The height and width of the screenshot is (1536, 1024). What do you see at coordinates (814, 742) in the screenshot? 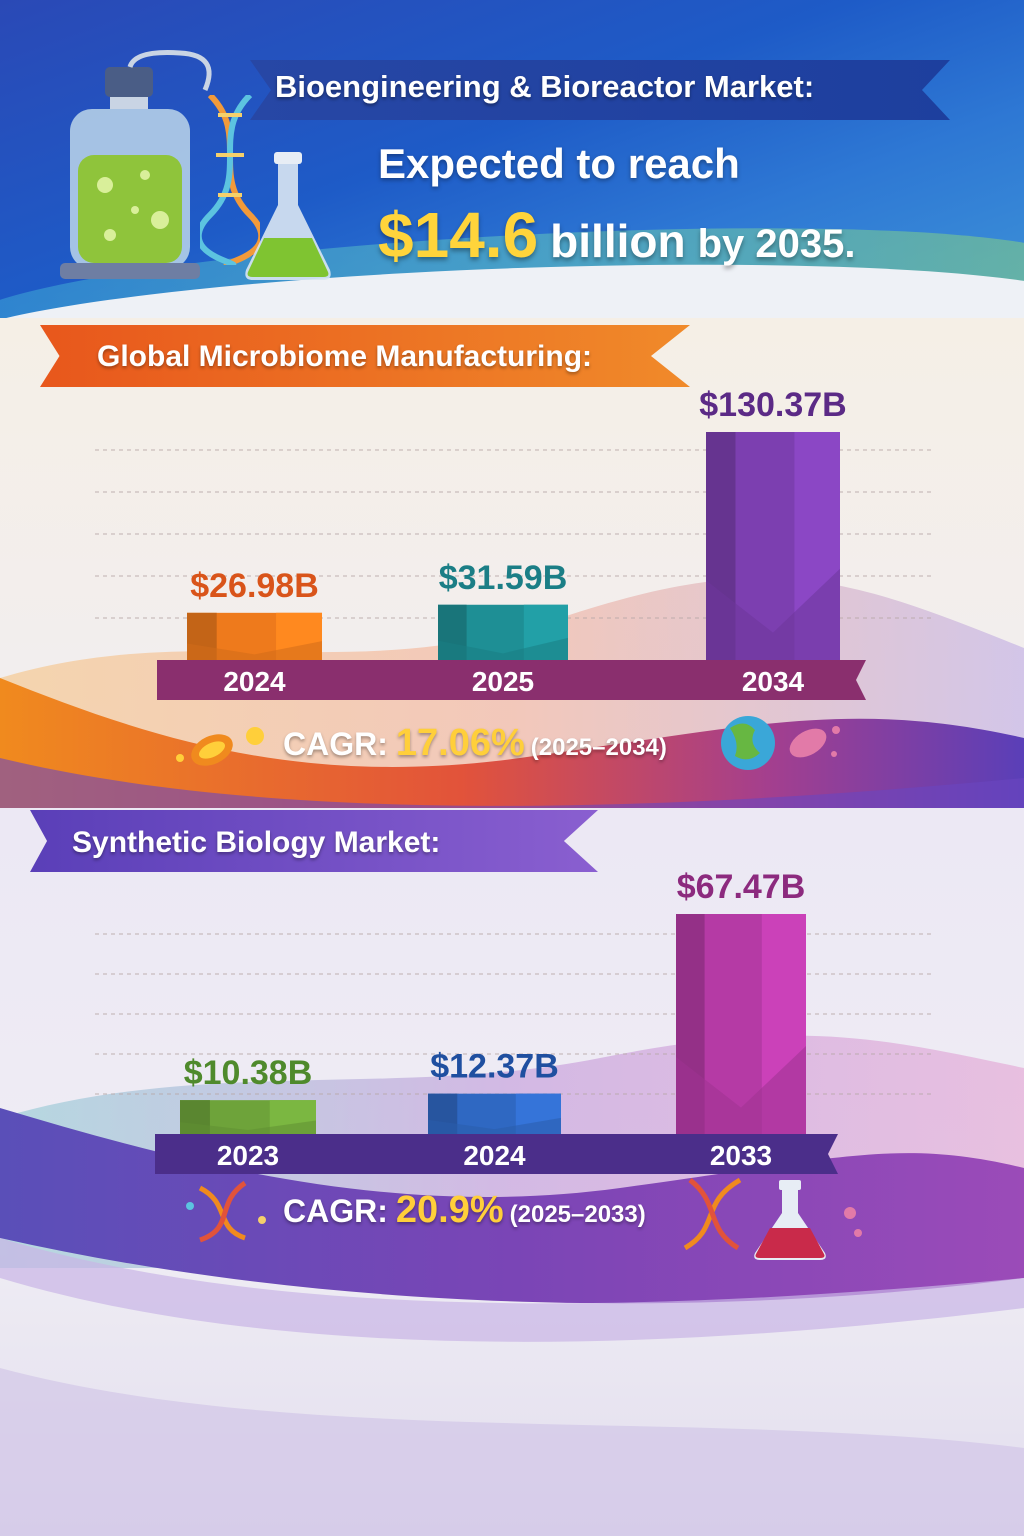
I see `microbe-icon` at bounding box center [814, 742].